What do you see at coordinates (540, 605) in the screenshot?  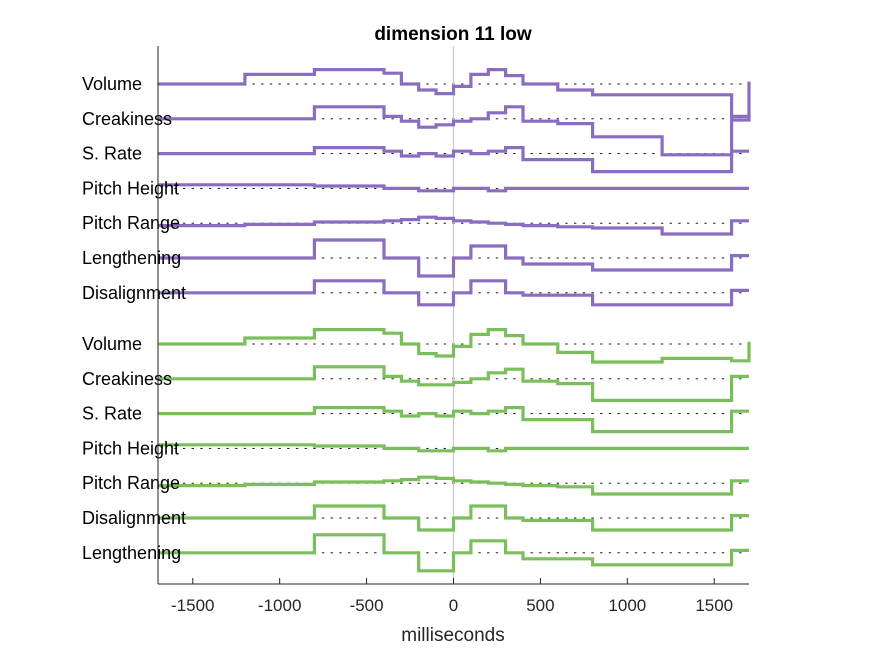 I see `x-tick-label: 500` at bounding box center [540, 605].